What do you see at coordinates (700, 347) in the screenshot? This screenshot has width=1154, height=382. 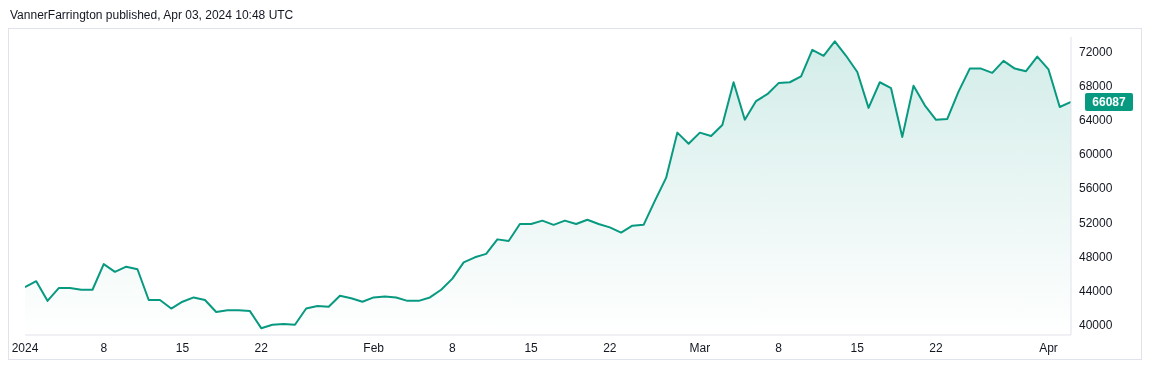 I see `x-tick-label: Mar` at bounding box center [700, 347].